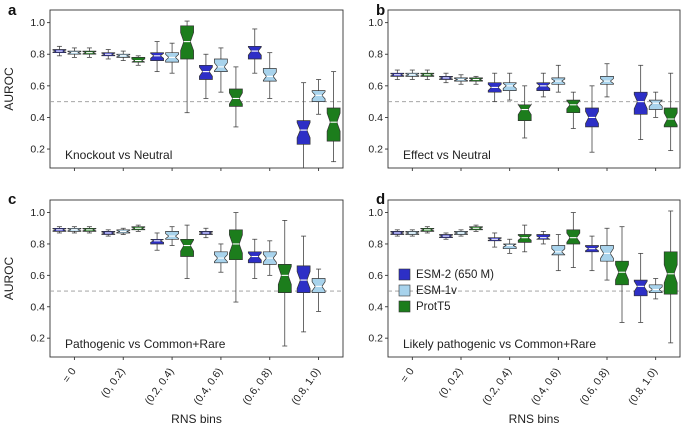 This screenshot has height=428, width=685. Describe the element at coordinates (9, 279) in the screenshot. I see `y-axis-label: AUROC` at that location.